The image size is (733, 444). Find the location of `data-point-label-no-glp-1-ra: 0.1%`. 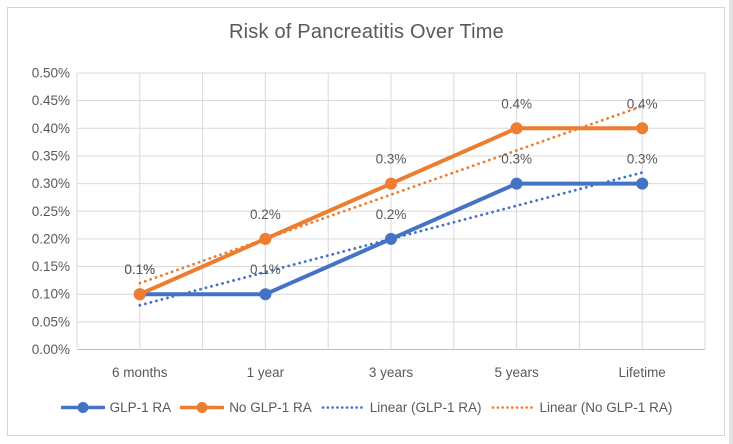

data-point-label-no-glp-1-ra: 0.1% is located at coordinates (139, 269).